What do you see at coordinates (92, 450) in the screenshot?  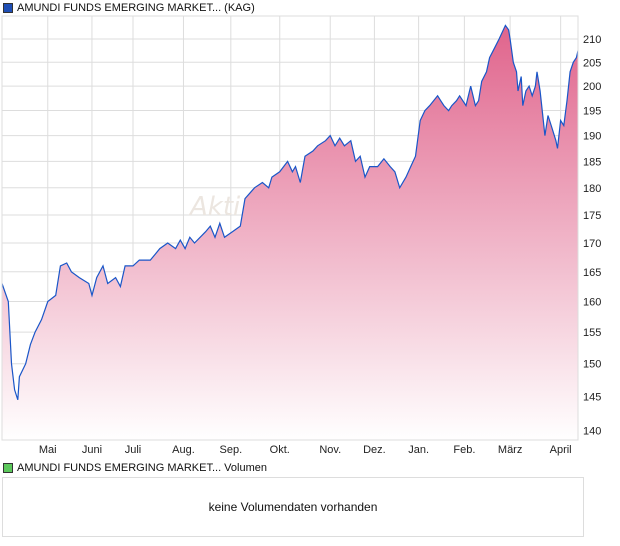 I see `x-tick-label: Juni` at bounding box center [92, 450].